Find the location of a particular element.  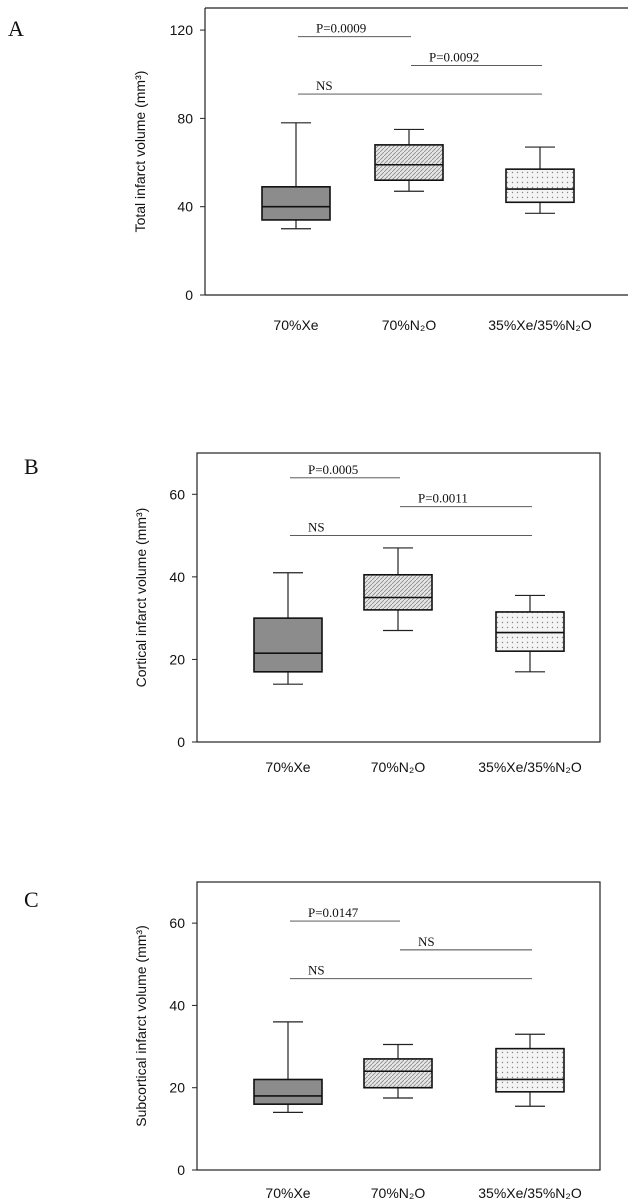

significance-label: P=0.0092 is located at coordinates (454, 56).